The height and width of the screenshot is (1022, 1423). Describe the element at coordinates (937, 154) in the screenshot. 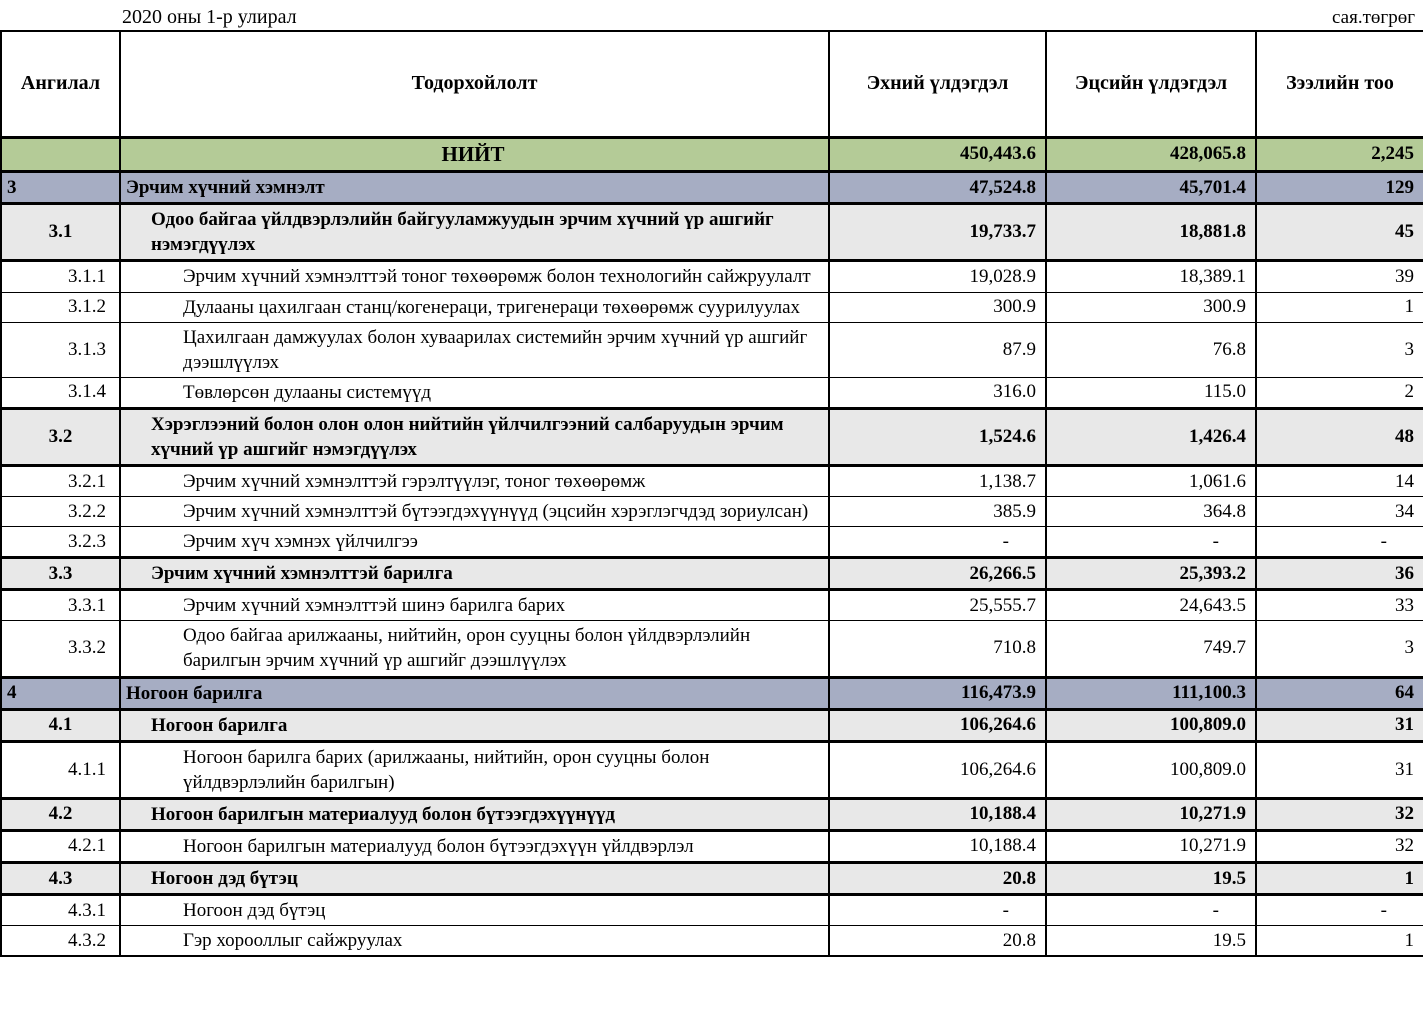

I see `beginning-balance-value: 450,443.6` at that location.